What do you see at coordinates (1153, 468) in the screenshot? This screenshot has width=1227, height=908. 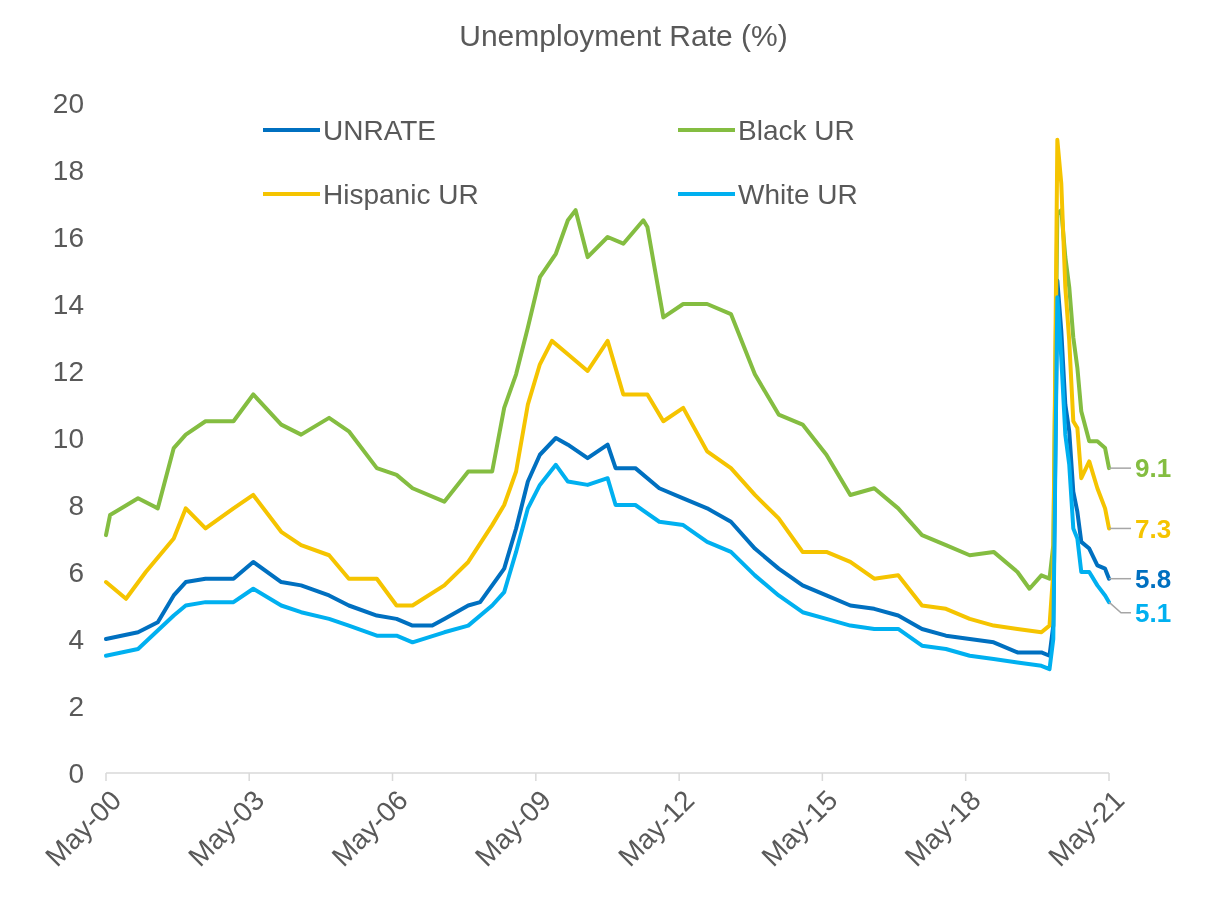 I see `annotation: 9.1` at bounding box center [1153, 468].